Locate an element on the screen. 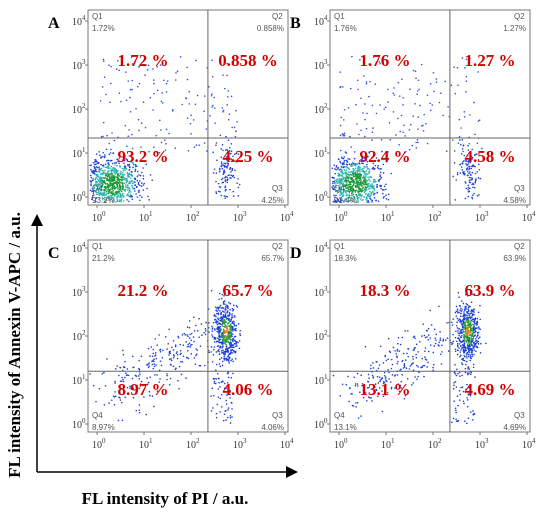 This screenshot has width=550, height=515. tick-exponent: 3 is located at coordinates (245, 214).